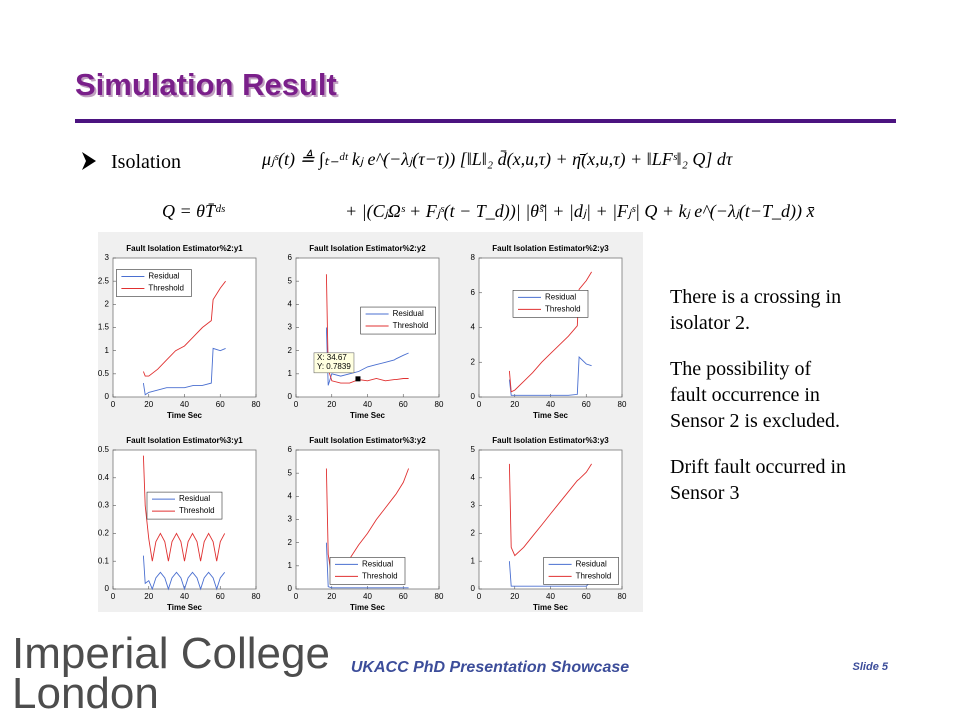 Image resolution: width=960 pixels, height=720 pixels. Describe the element at coordinates (146, 162) in the screenshot. I see `bullet-text: Isolation` at that location.